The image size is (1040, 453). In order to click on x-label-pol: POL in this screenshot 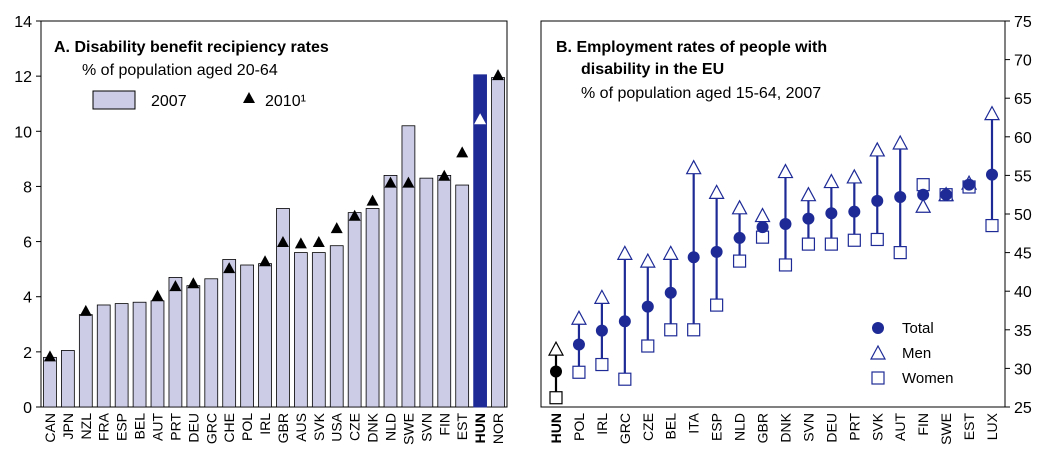, I will do `click(247, 427)`.